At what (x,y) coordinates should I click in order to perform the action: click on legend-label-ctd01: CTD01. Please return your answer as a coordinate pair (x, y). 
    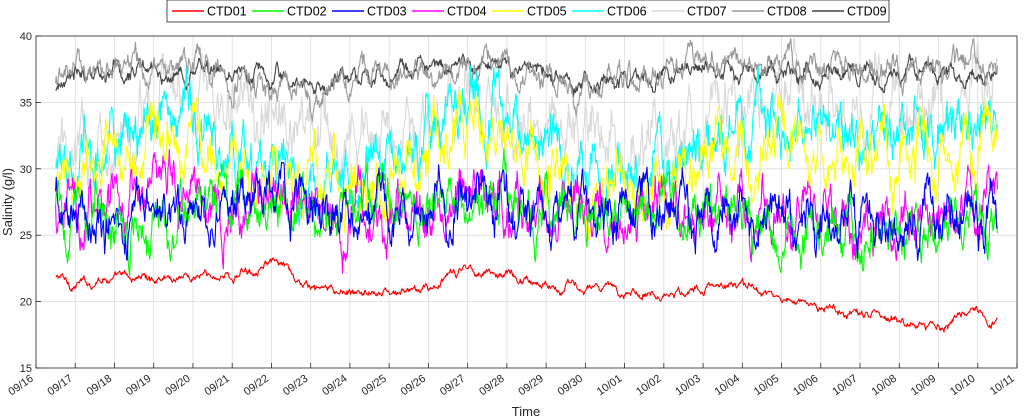
    Looking at the image, I should click on (227, 12).